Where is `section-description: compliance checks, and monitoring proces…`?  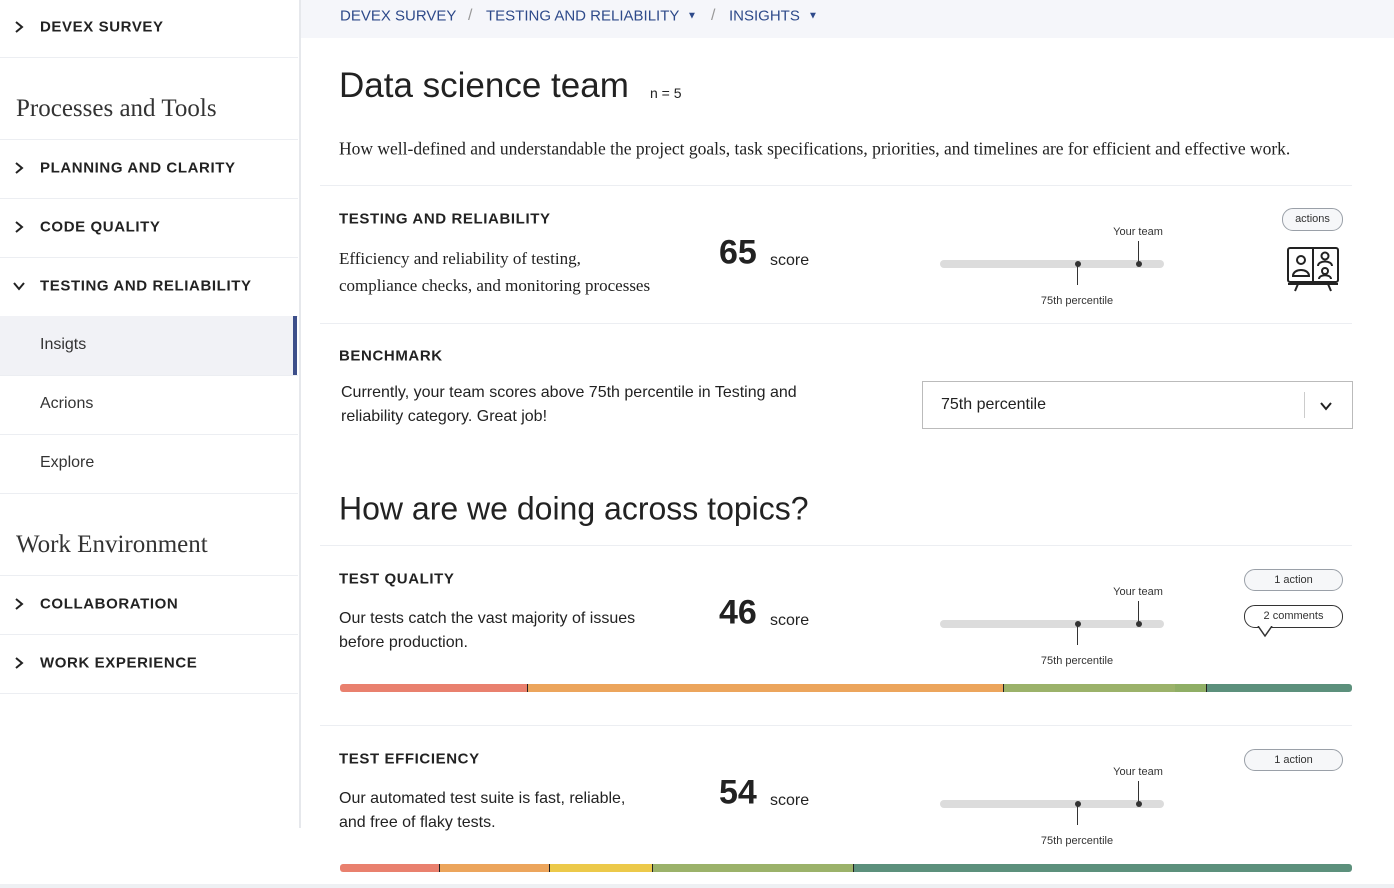 section-description: compliance checks, and monitoring proces… is located at coordinates (495, 285).